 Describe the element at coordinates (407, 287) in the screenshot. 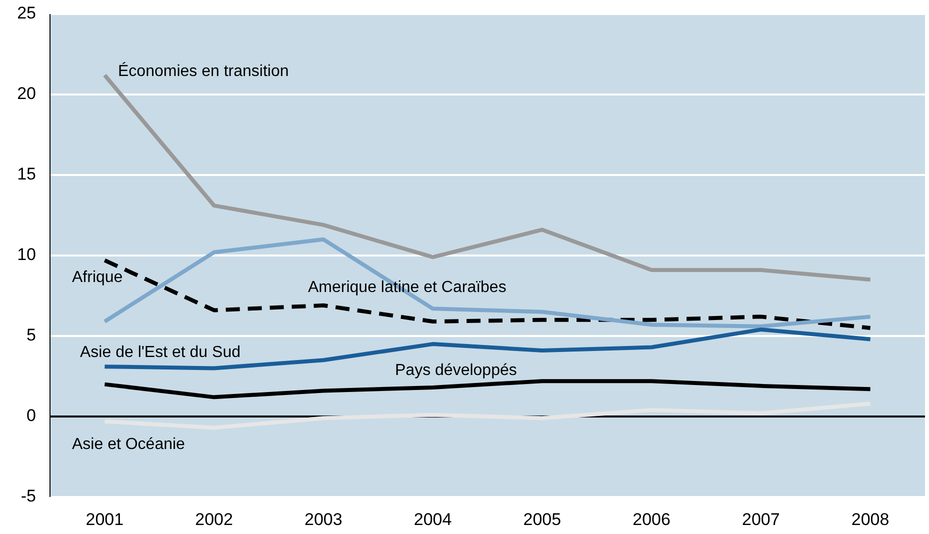

I see `series-label: Amerique latine et Caraïbes` at that location.